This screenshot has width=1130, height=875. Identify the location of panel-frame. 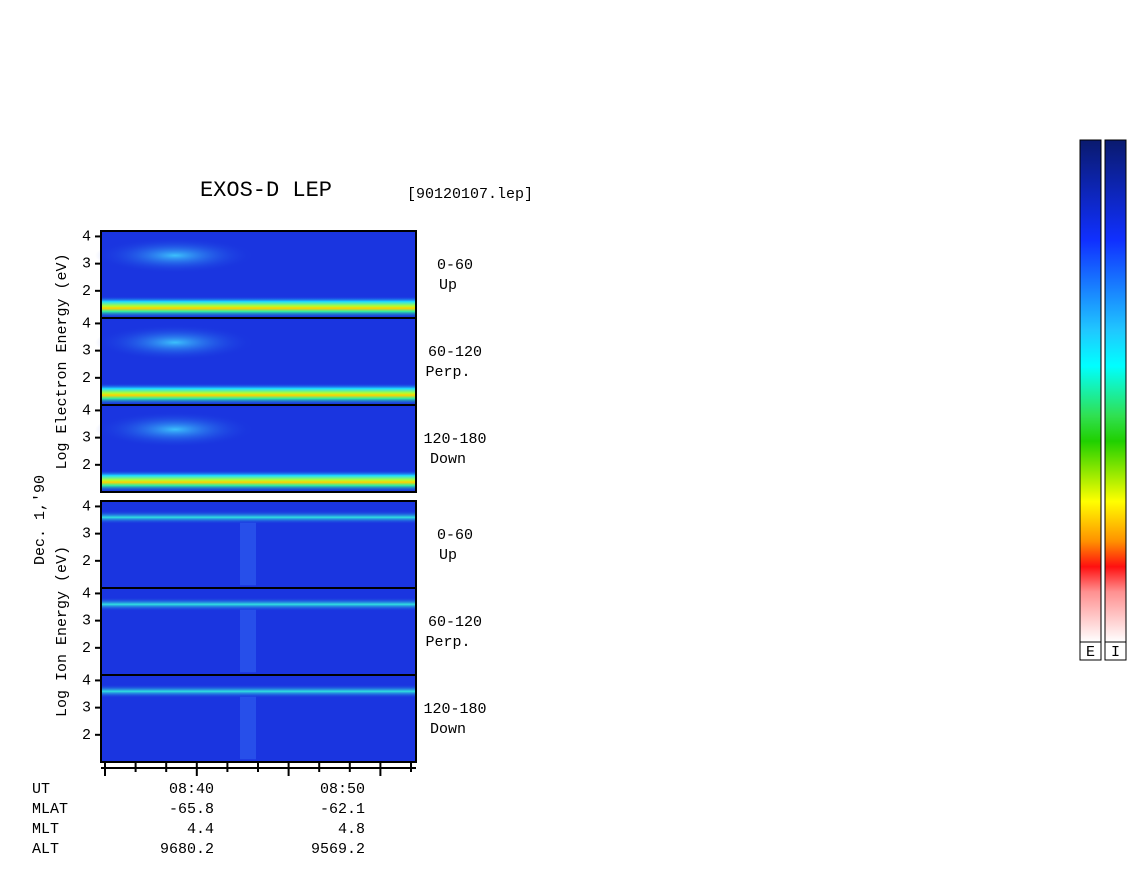
(258, 448).